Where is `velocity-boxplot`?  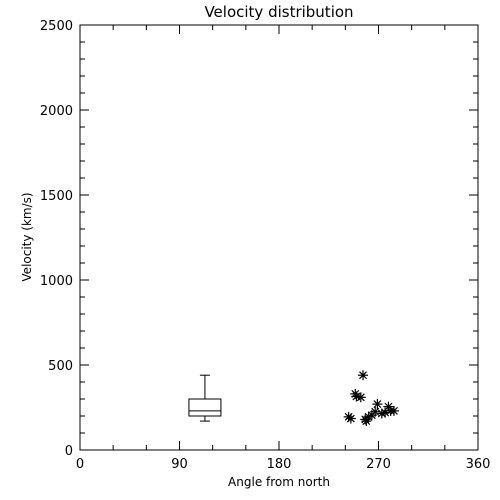 velocity-boxplot is located at coordinates (205, 398).